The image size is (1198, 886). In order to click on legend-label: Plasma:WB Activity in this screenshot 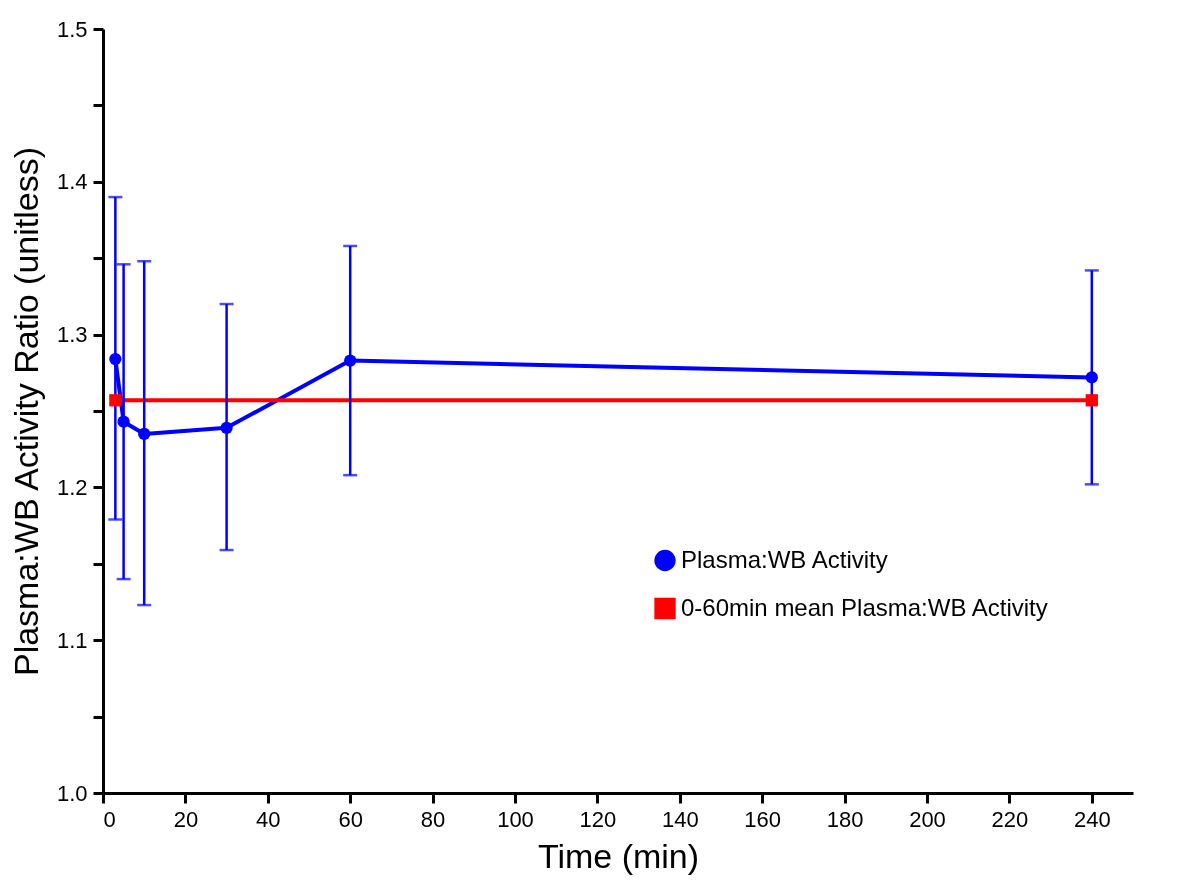, I will do `click(784, 559)`.